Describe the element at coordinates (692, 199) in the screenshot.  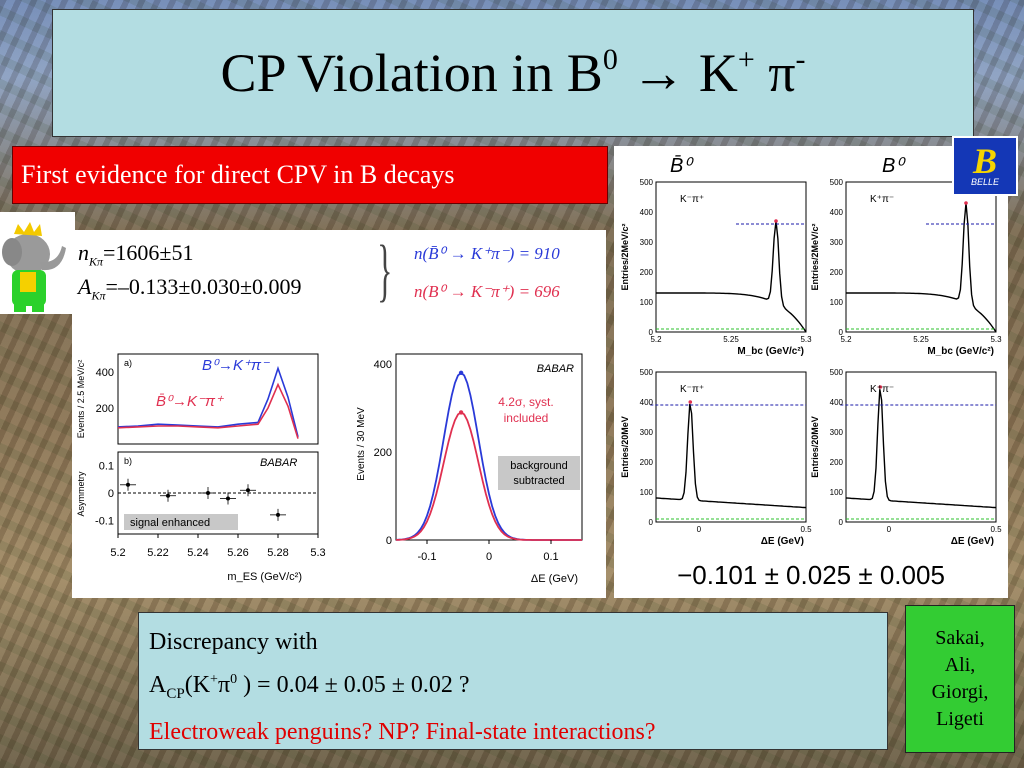
I see `channel-label: K⁻π⁺` at that location.